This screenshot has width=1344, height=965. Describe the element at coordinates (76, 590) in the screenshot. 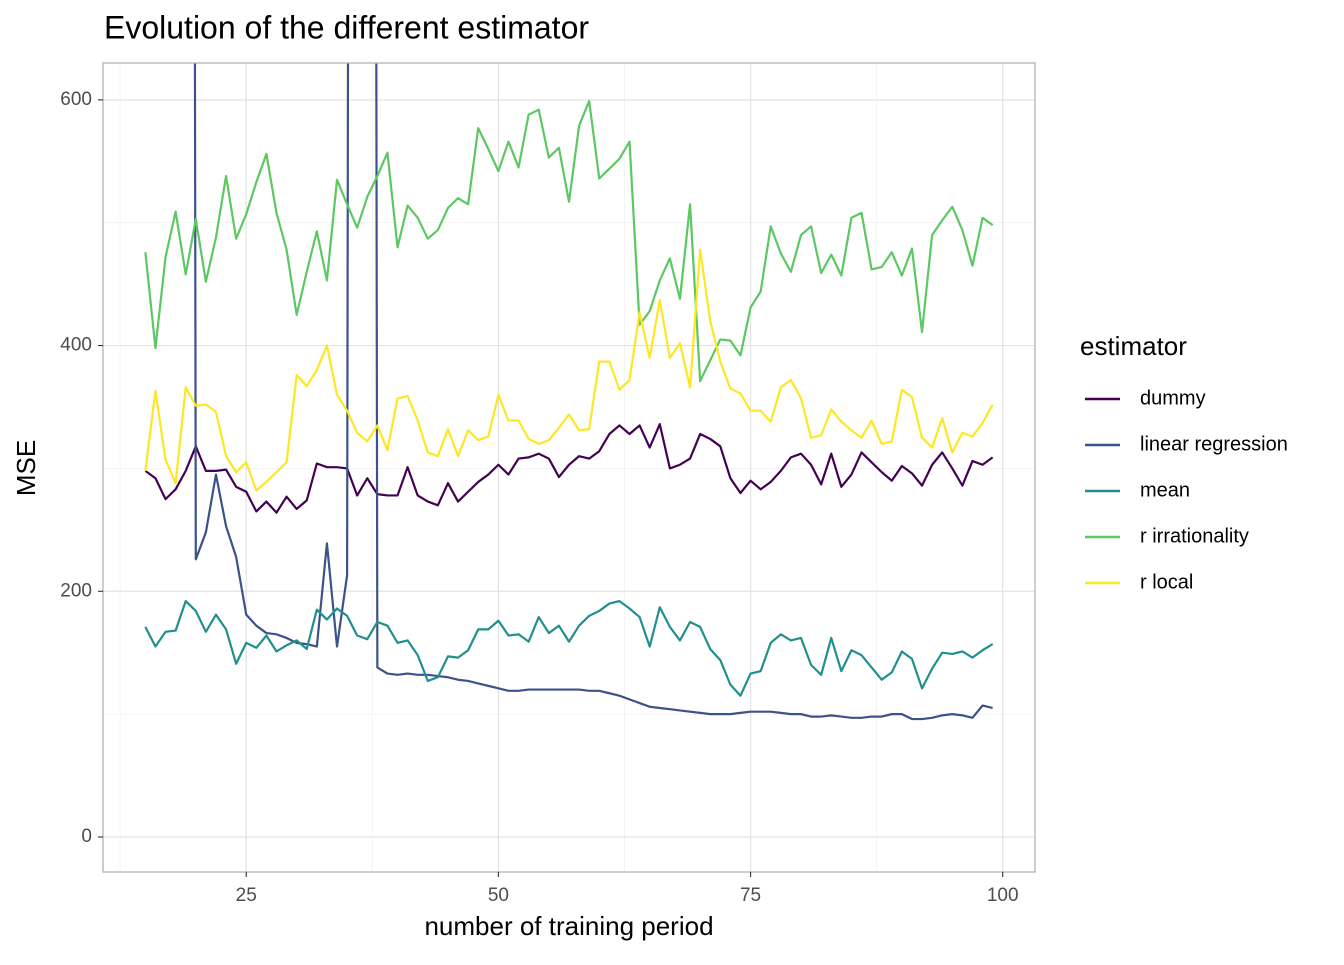

I see `y-tick-label: 200` at that location.